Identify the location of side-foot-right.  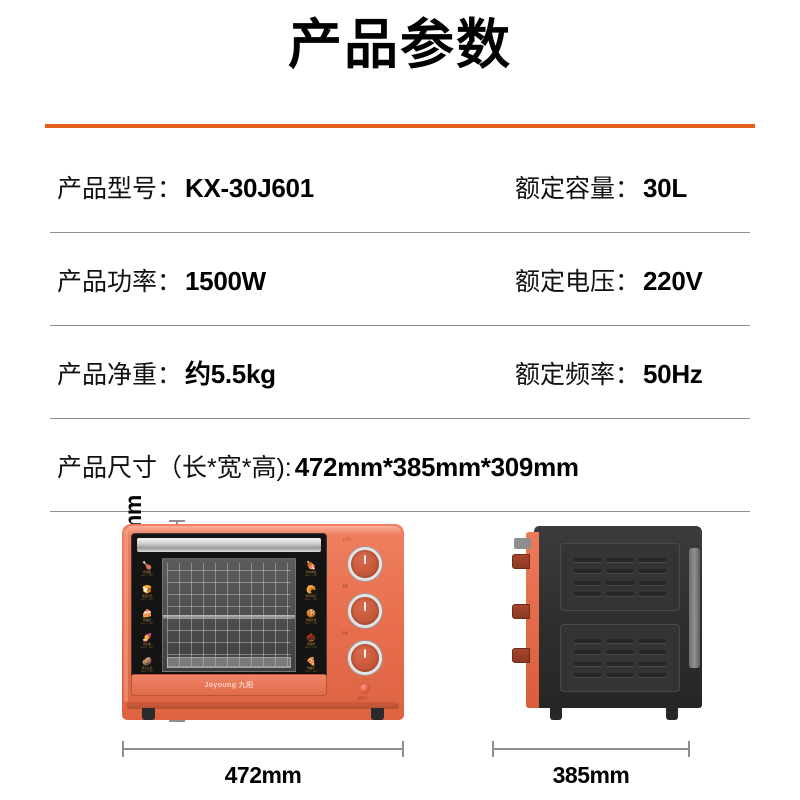
(672, 714).